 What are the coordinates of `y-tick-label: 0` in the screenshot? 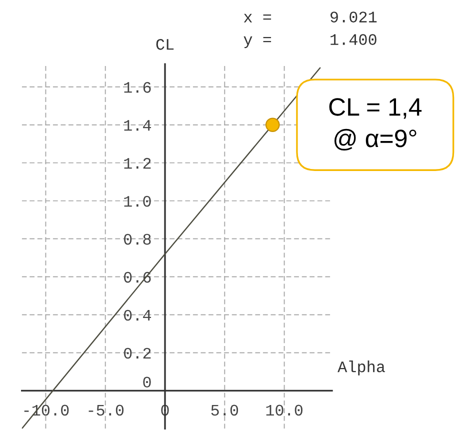 It's located at (147, 382).